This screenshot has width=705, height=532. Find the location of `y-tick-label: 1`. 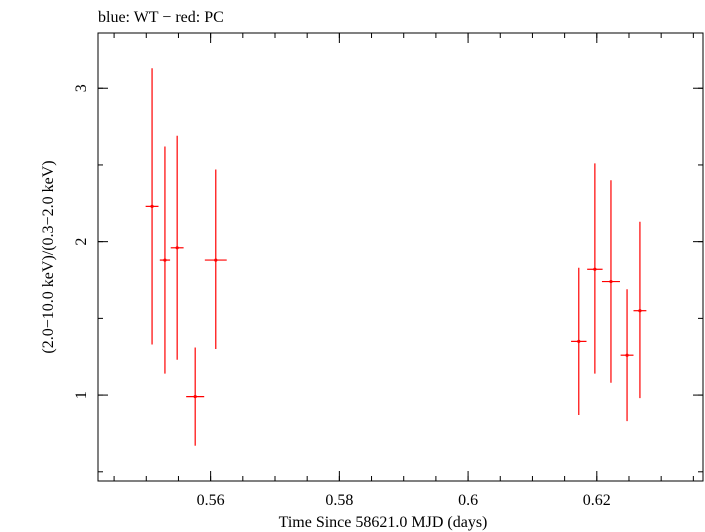

y-tick-label: 1 is located at coordinates (81, 395).